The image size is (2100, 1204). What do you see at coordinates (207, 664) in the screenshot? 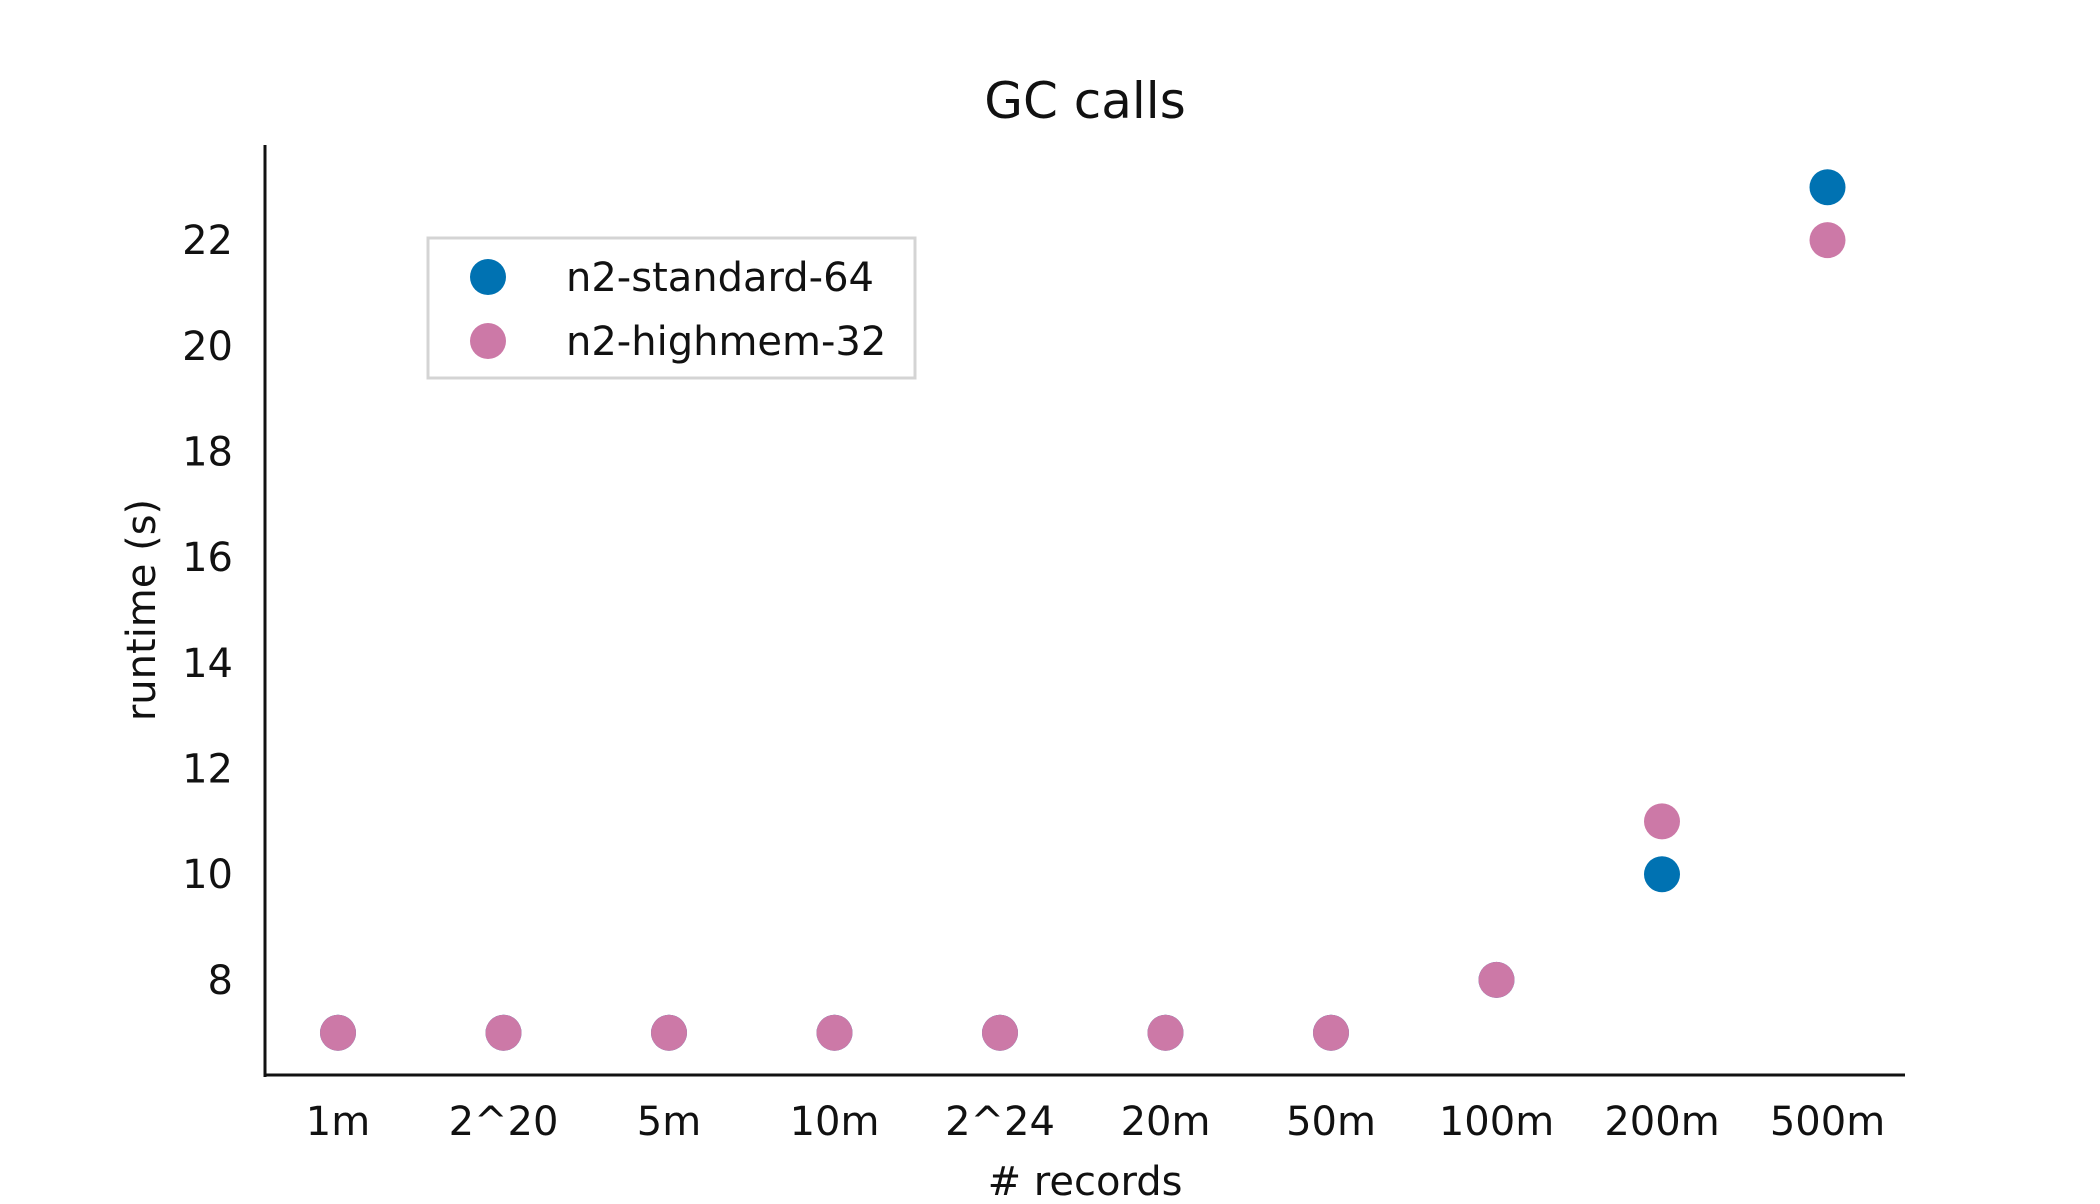
I see `y-tick-label: 14` at bounding box center [207, 664].